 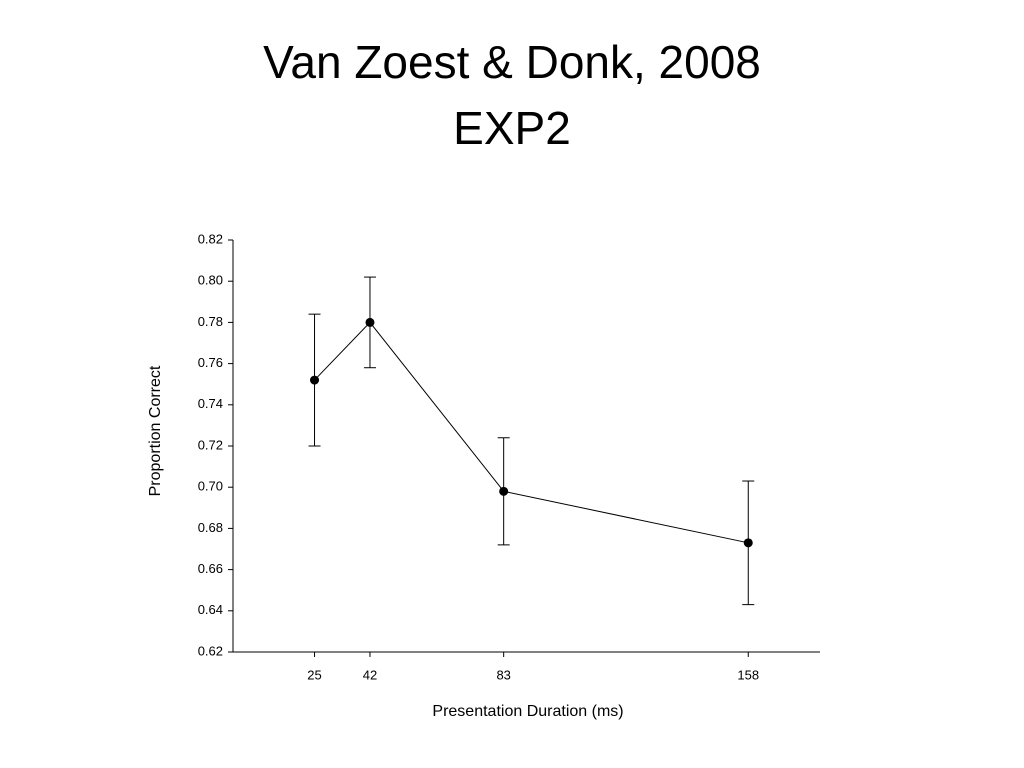 What do you see at coordinates (155, 430) in the screenshot?
I see `y-axis-title: Proportion Correct` at bounding box center [155, 430].